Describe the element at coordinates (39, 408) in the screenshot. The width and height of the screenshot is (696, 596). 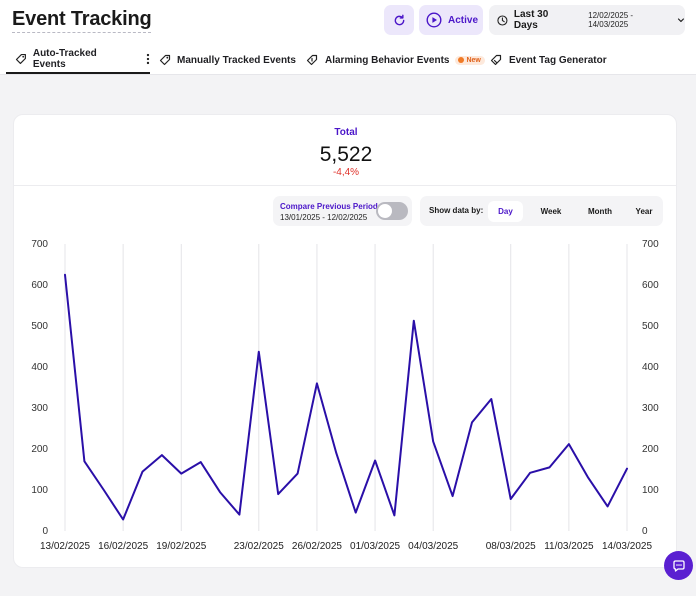
I see `y-tick-label-left: 300` at that location.